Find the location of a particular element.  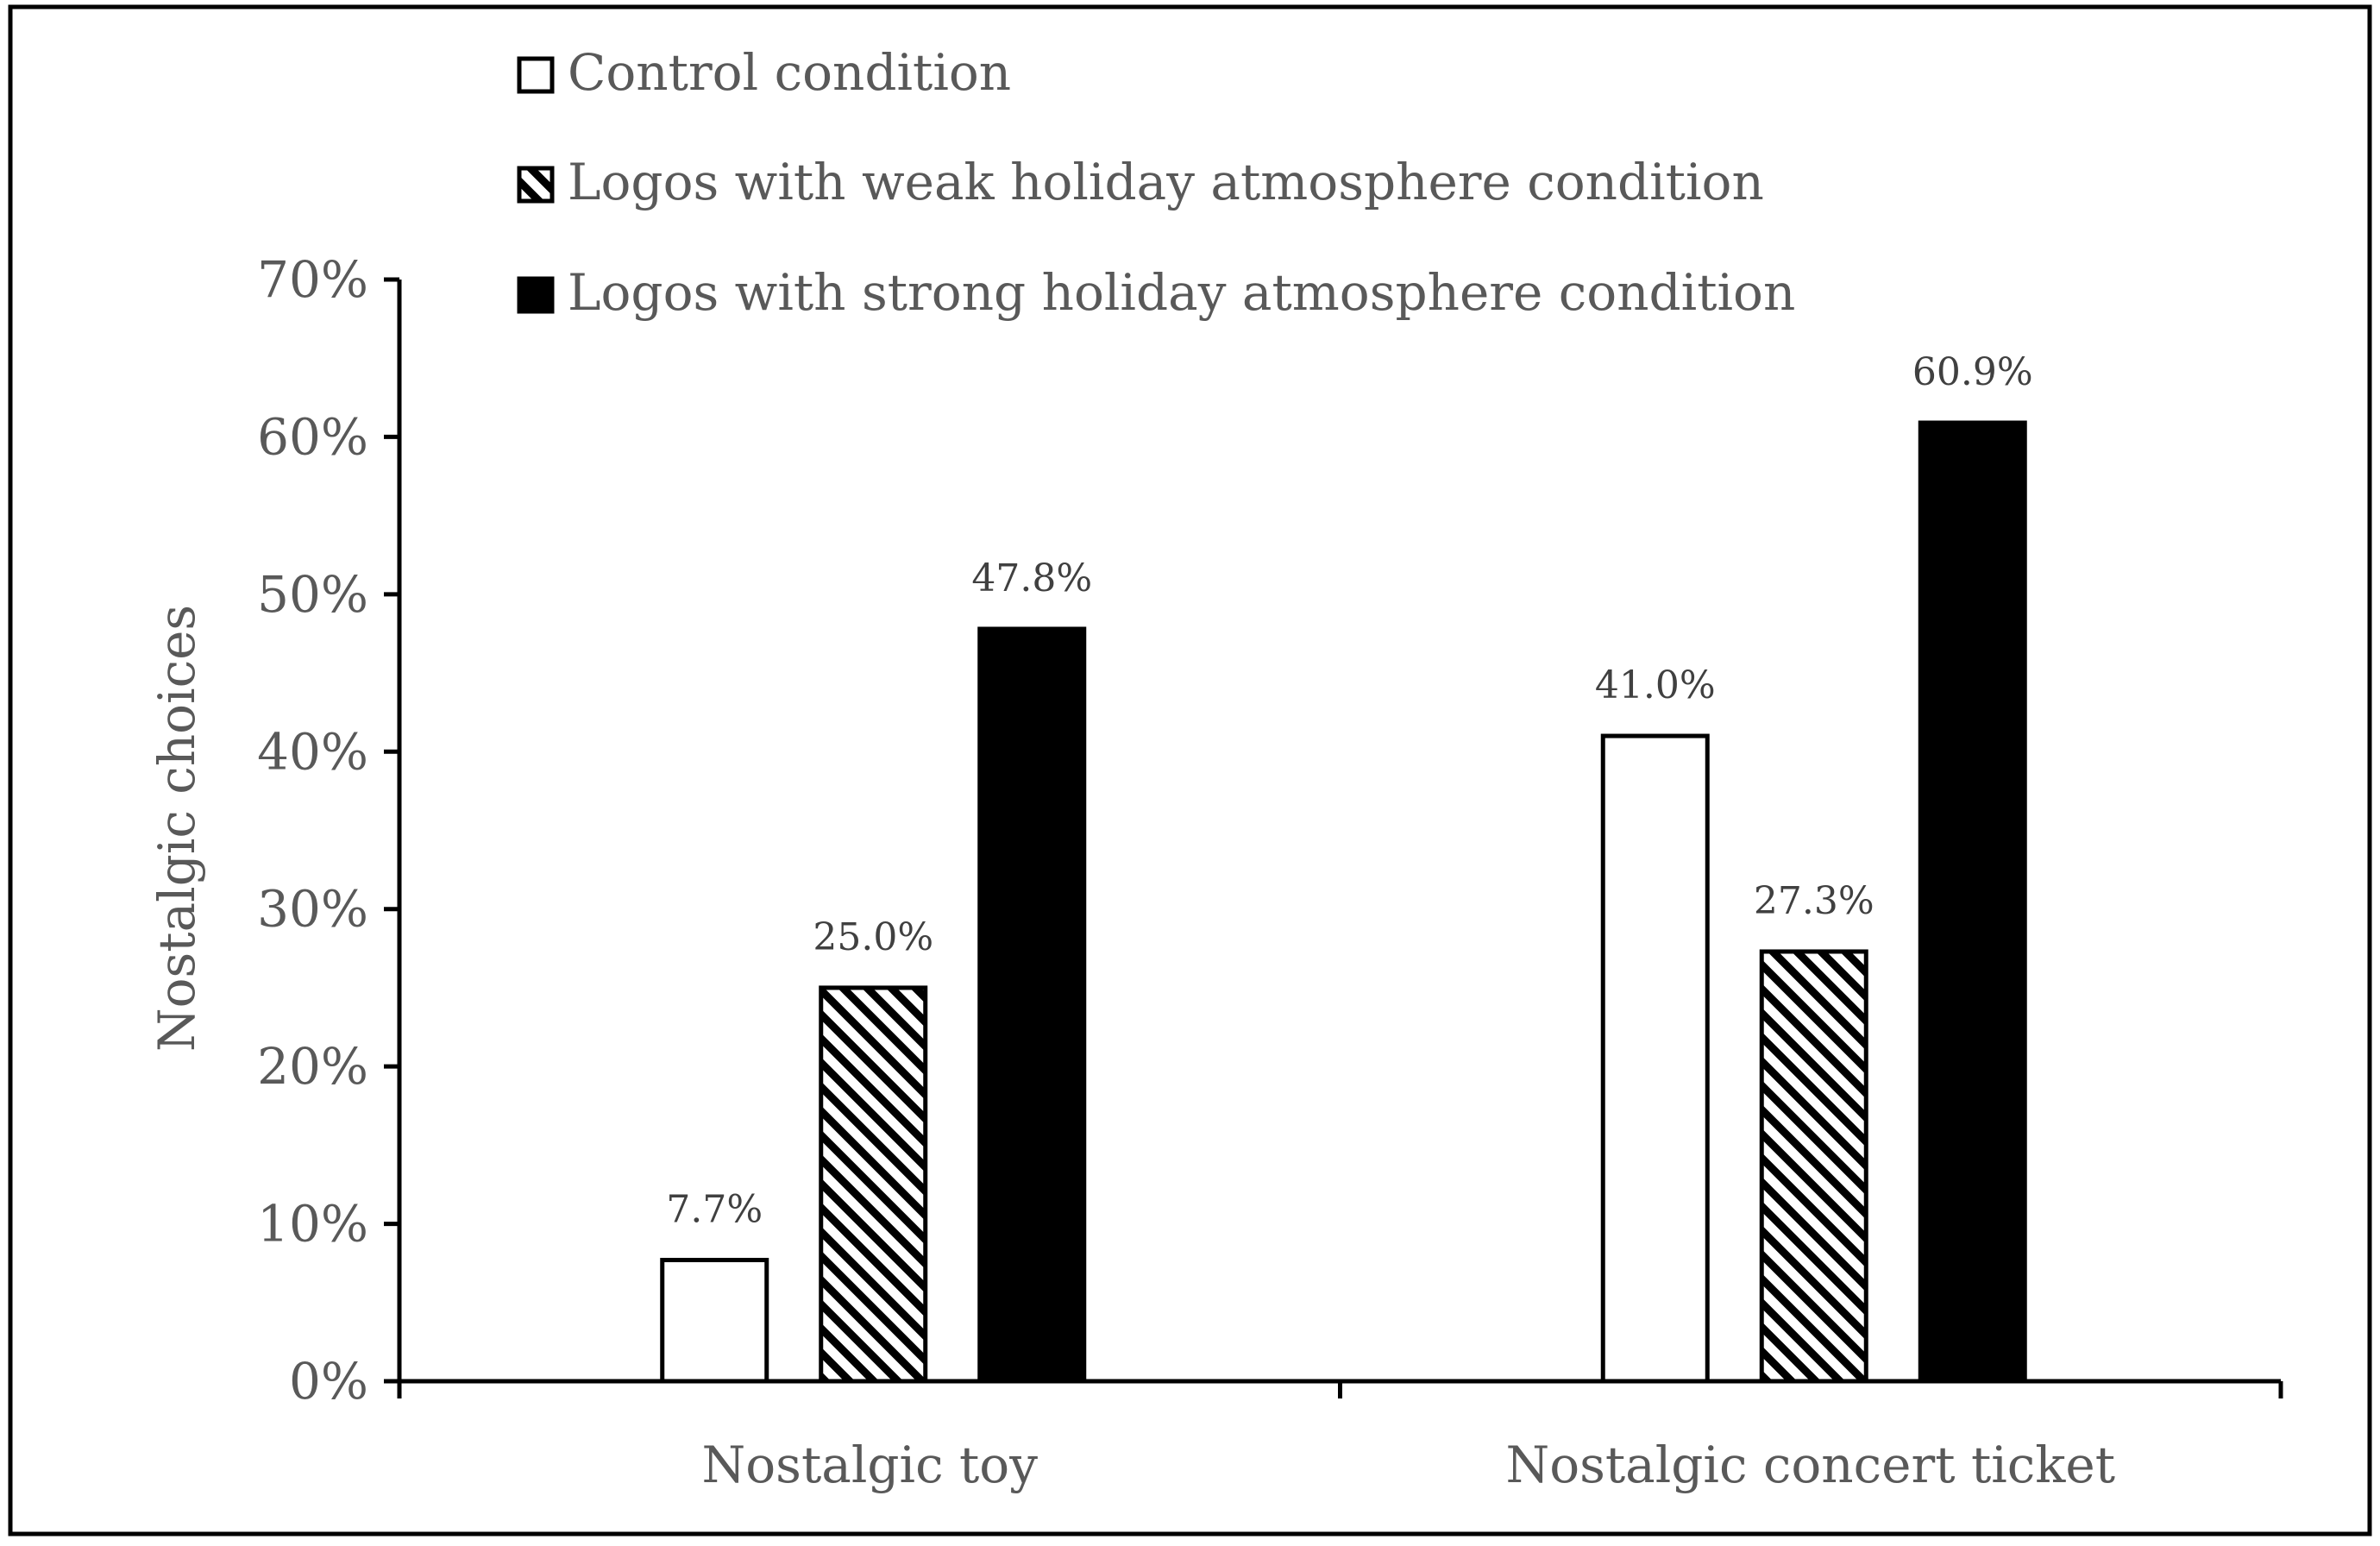

x-axis-categories: Nostalgic toy Nostalgic concert ticket is located at coordinates (1409, 1465).